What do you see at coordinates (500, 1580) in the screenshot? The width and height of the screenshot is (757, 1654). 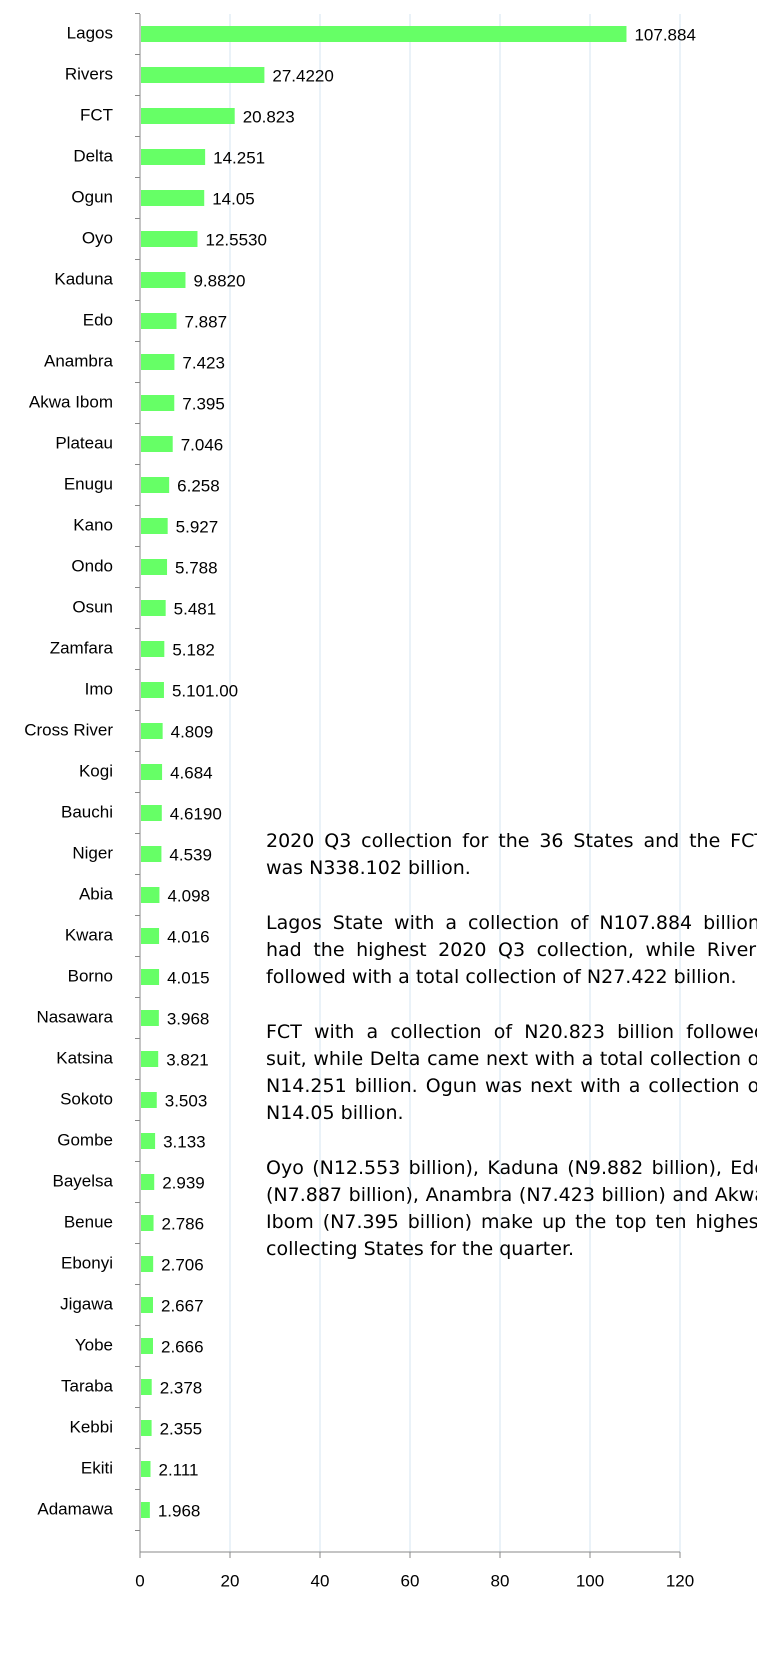 I see `x-tick-label: 80` at bounding box center [500, 1580].